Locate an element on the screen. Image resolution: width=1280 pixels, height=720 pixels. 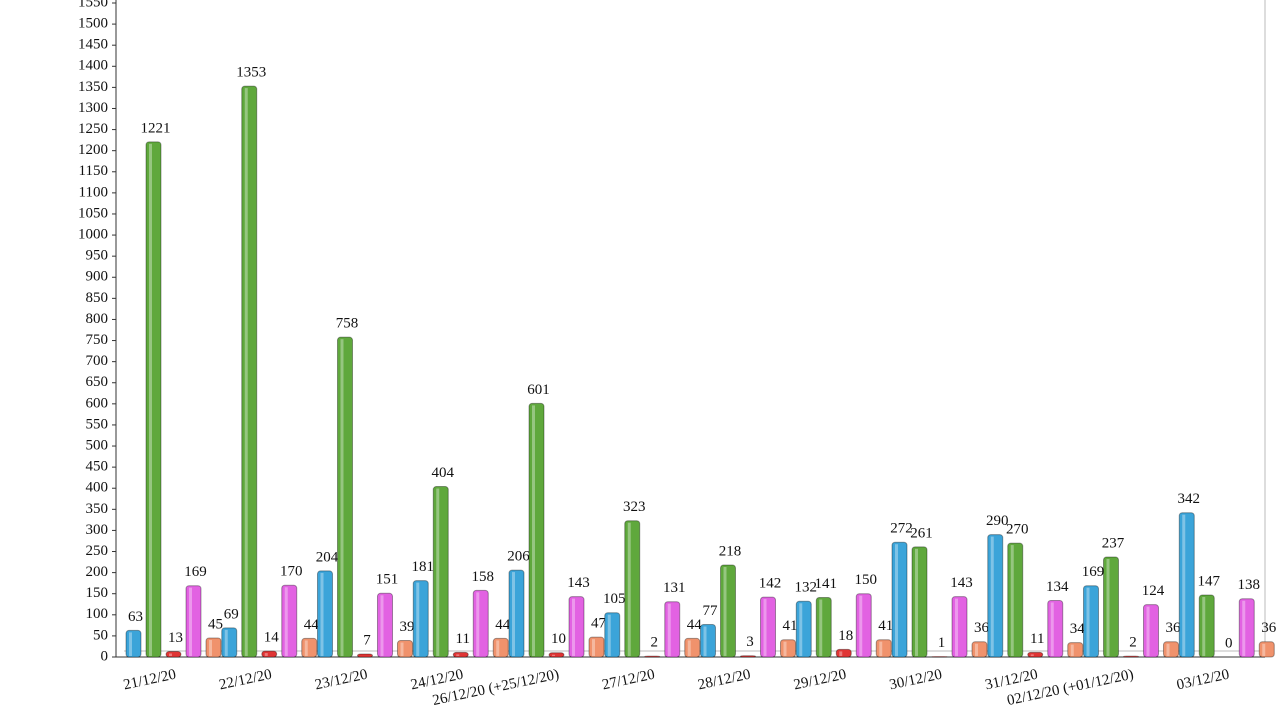
y-tick-label: 200 is located at coordinates (97, 572).